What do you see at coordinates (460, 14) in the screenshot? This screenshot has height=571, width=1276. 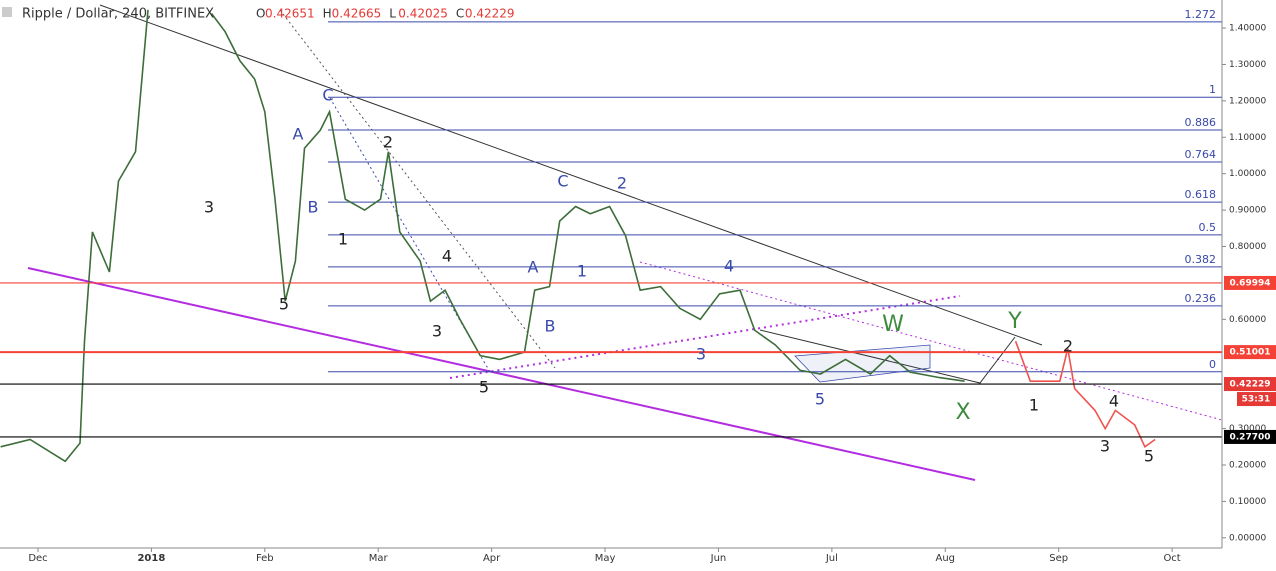 I see `ohlc-label: C` at bounding box center [460, 14].